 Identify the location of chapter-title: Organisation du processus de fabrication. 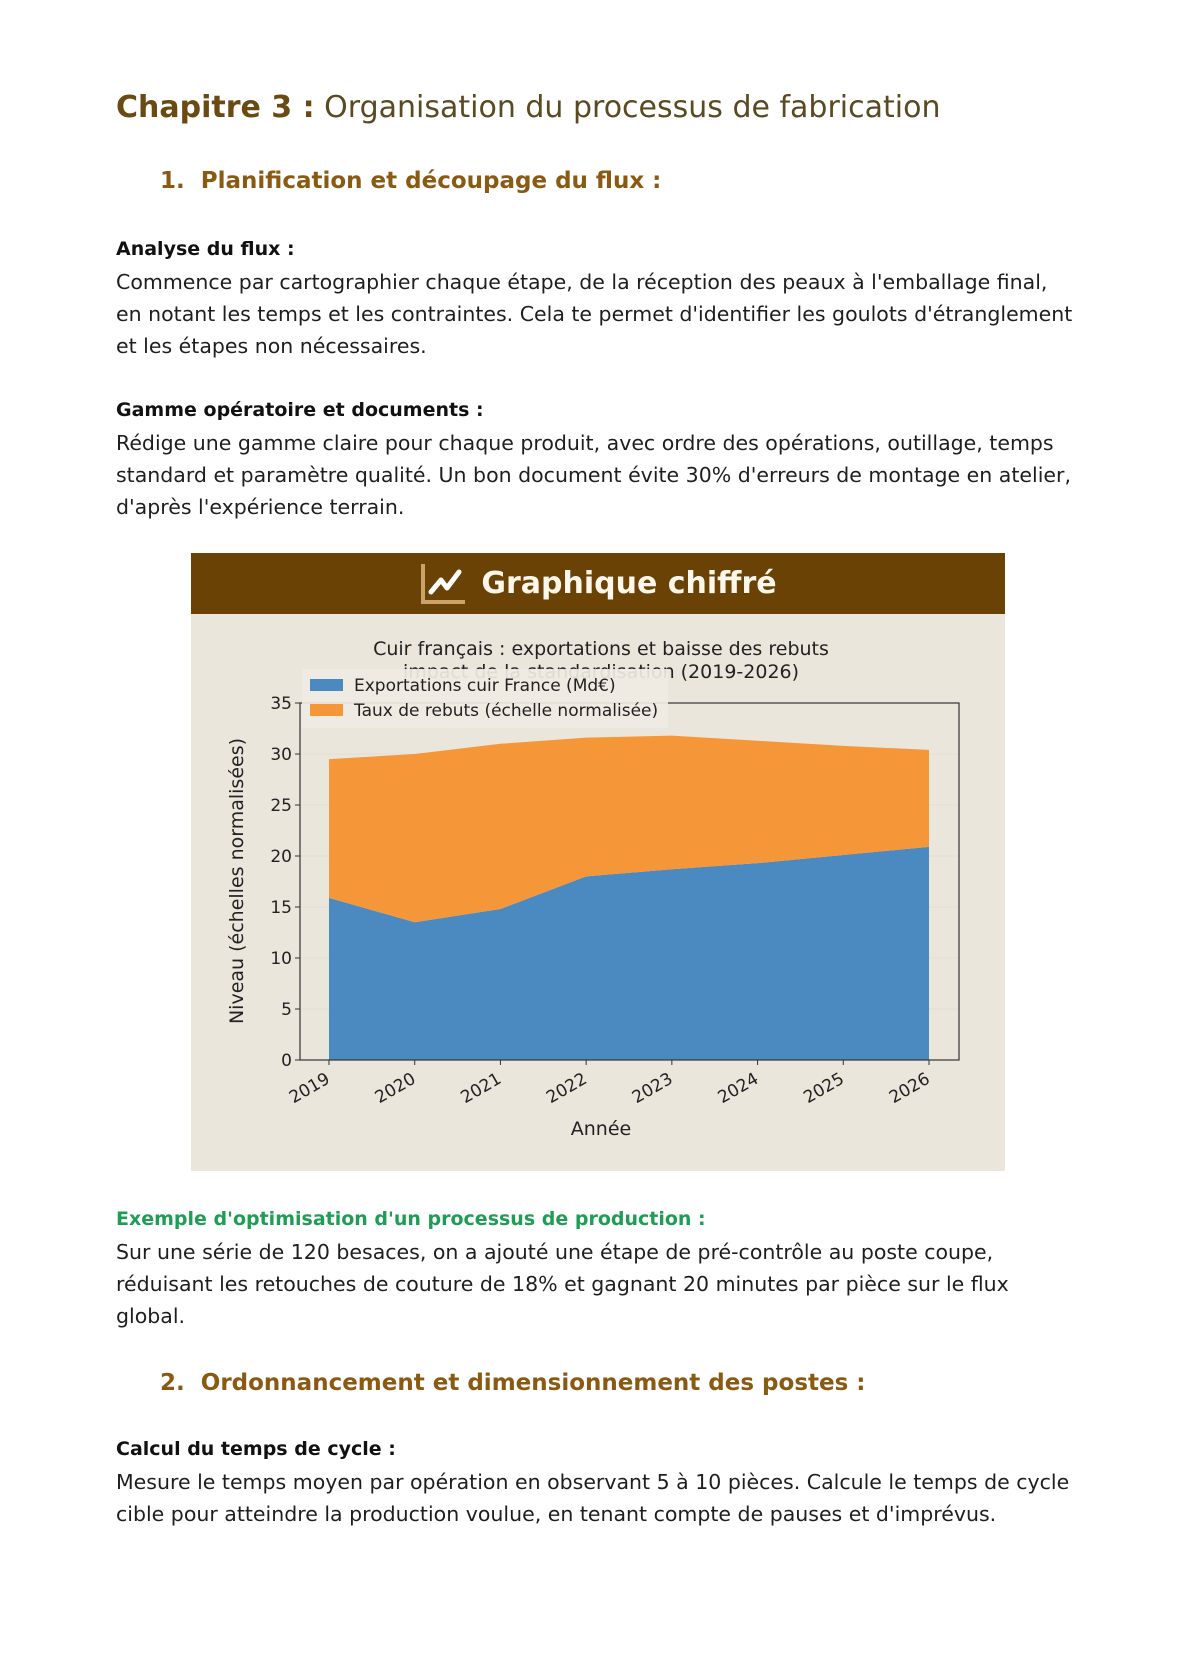
(632, 107).